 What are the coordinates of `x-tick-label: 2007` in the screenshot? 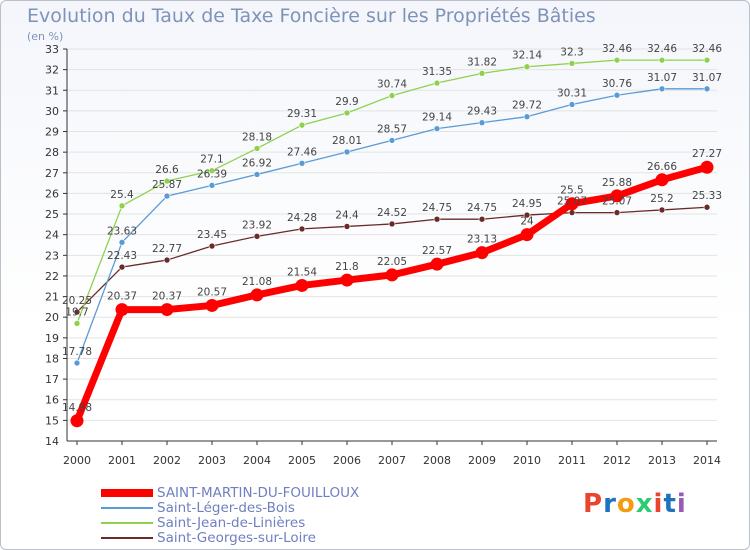 It's located at (392, 460).